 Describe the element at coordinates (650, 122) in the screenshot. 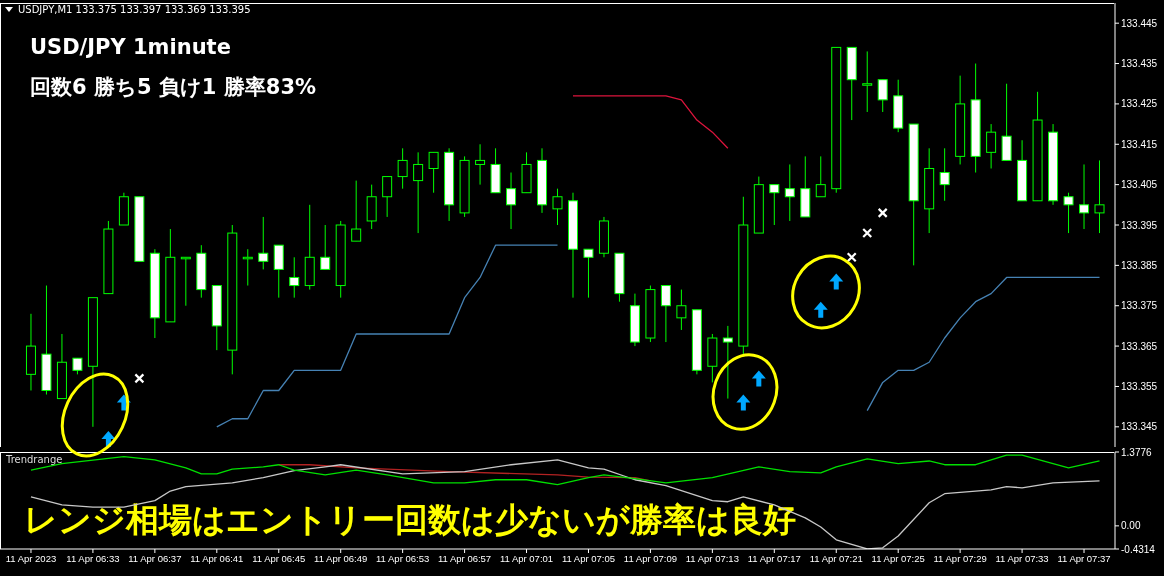

I see `line-series` at that location.